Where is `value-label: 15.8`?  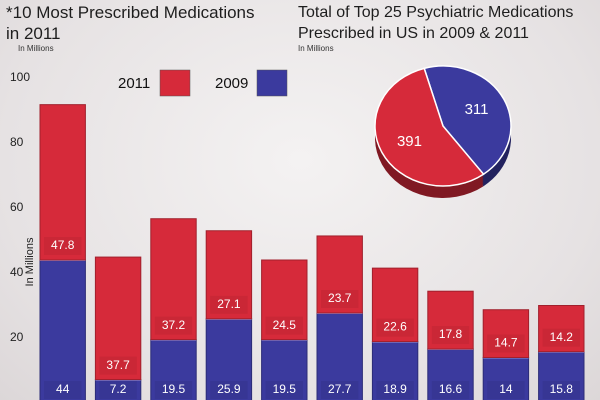 value-label: 15.8 is located at coordinates (562, 389).